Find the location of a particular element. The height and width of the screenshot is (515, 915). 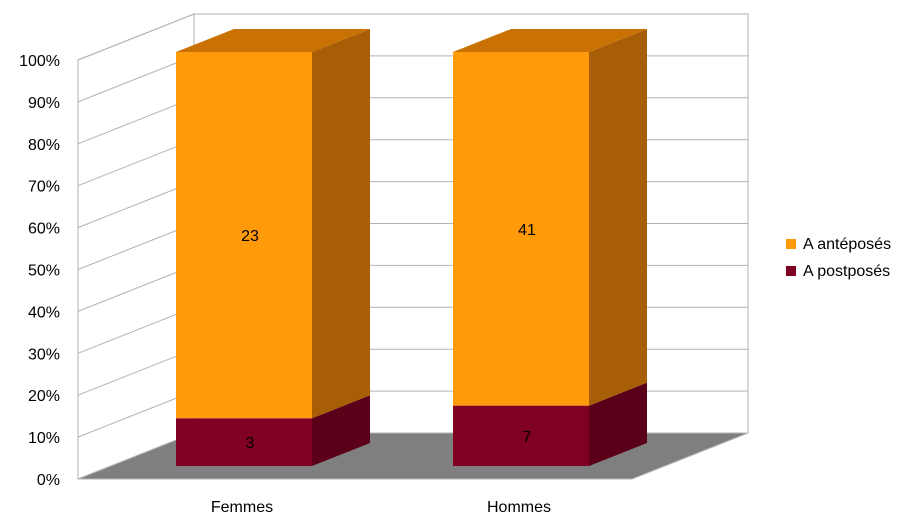

x-axis-categories: Femmes Hommes is located at coordinates (381, 507).